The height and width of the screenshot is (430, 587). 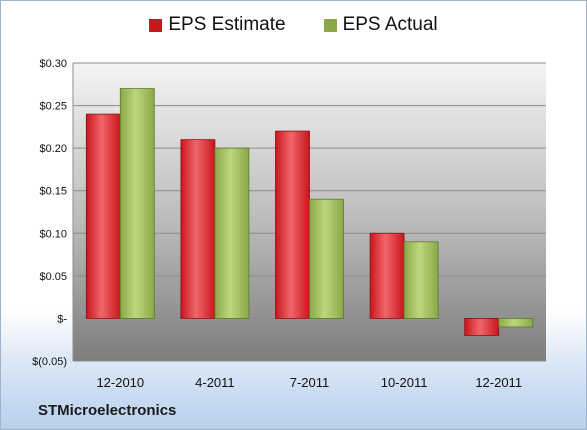 What do you see at coordinates (53, 64) in the screenshot?
I see `y-tick-label: $0.30` at bounding box center [53, 64].